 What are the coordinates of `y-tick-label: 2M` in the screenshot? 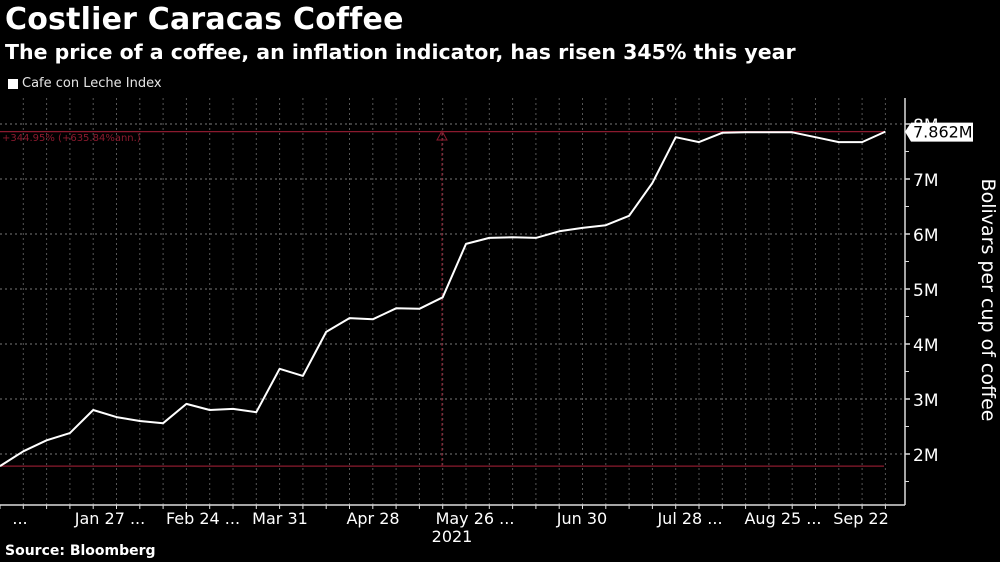 It's located at (925, 456).